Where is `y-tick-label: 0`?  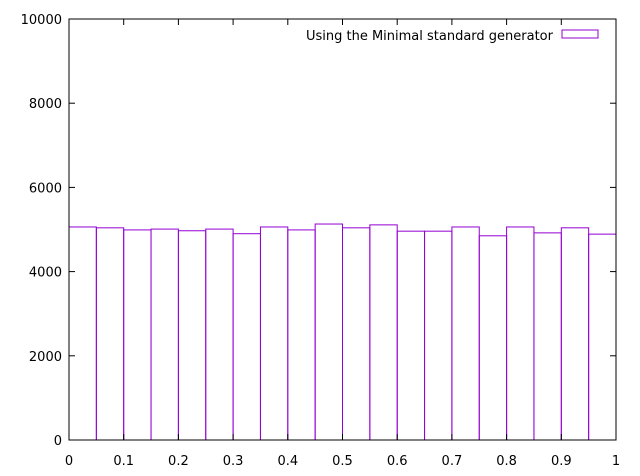 y-tick-label: 0 is located at coordinates (58, 441).